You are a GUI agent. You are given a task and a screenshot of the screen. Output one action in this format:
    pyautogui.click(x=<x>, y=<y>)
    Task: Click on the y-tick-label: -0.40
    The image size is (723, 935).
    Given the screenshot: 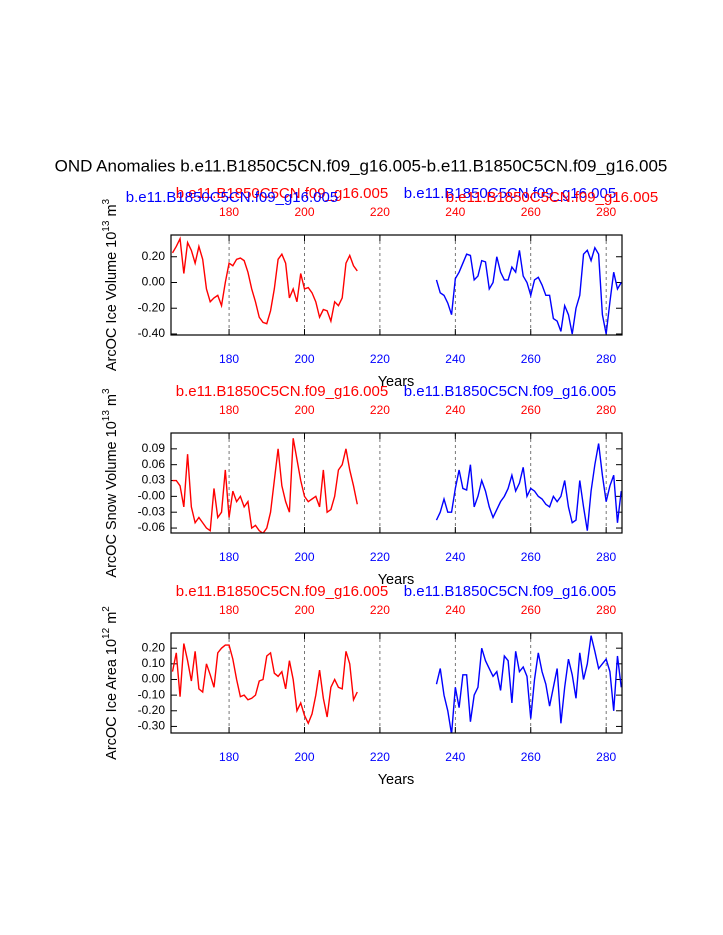 What is the action you would take?
    pyautogui.click(x=152, y=333)
    